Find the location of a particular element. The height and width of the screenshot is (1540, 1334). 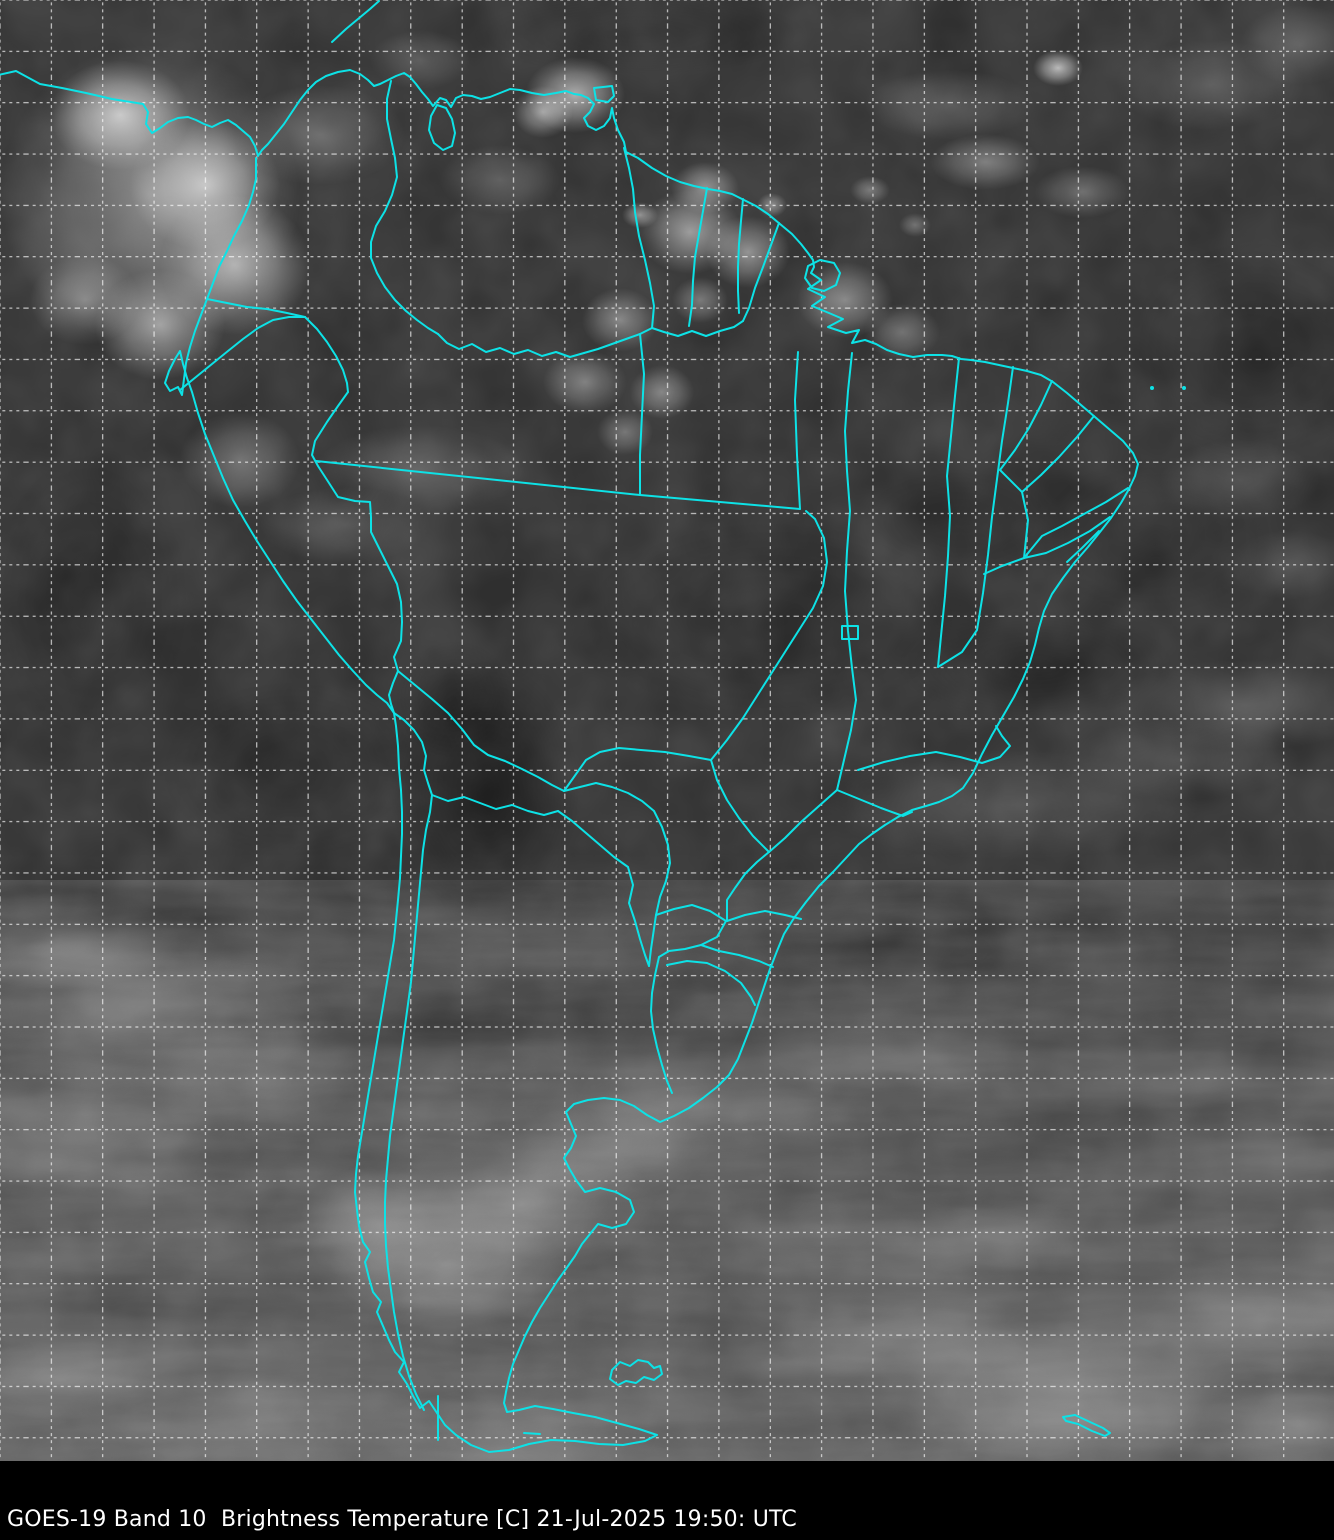

small-island-dash is located at coordinates (532, 1433).